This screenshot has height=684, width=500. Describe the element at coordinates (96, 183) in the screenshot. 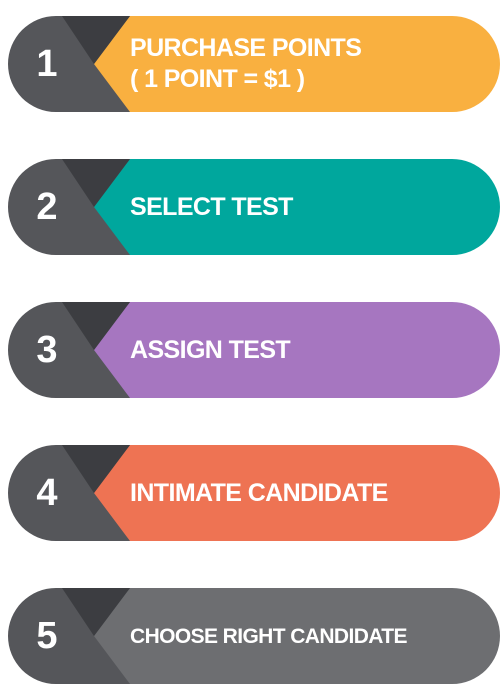

I see `step-2-badge-fold` at that location.